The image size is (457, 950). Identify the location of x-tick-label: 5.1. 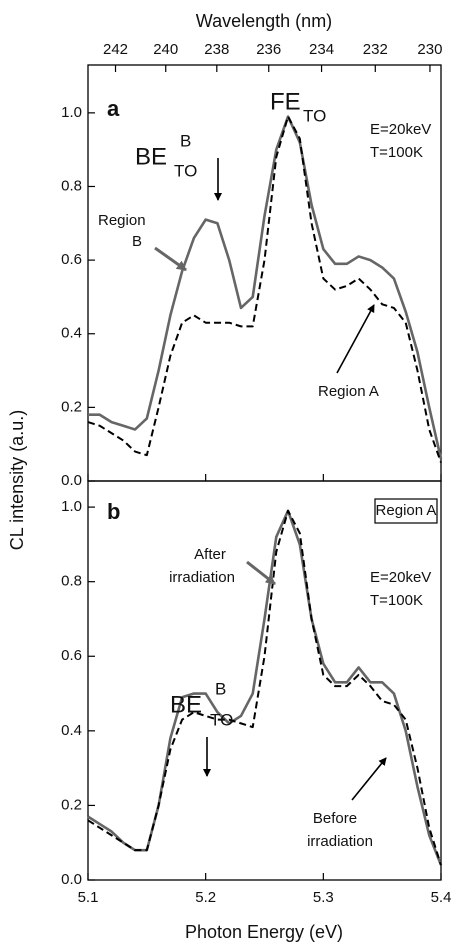
(88, 897).